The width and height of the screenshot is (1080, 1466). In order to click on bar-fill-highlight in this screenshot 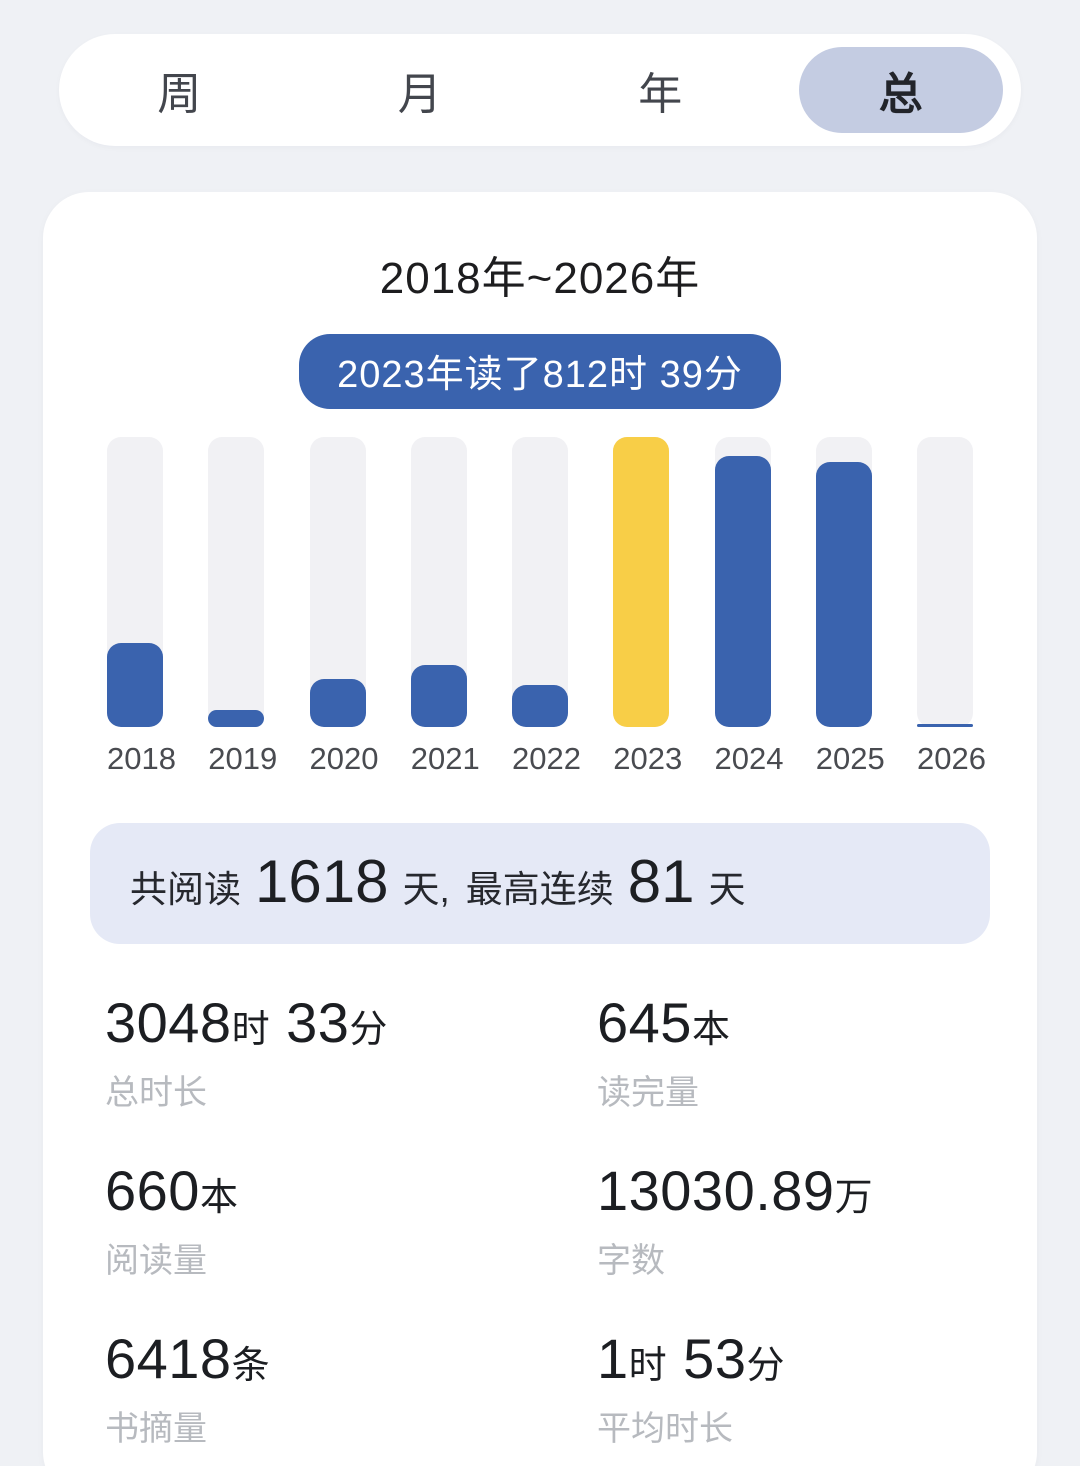, I will do `click(641, 582)`.